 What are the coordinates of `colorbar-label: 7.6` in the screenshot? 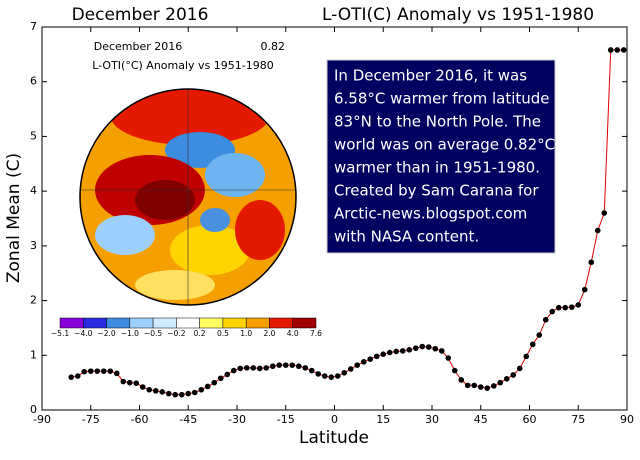 It's located at (316, 333).